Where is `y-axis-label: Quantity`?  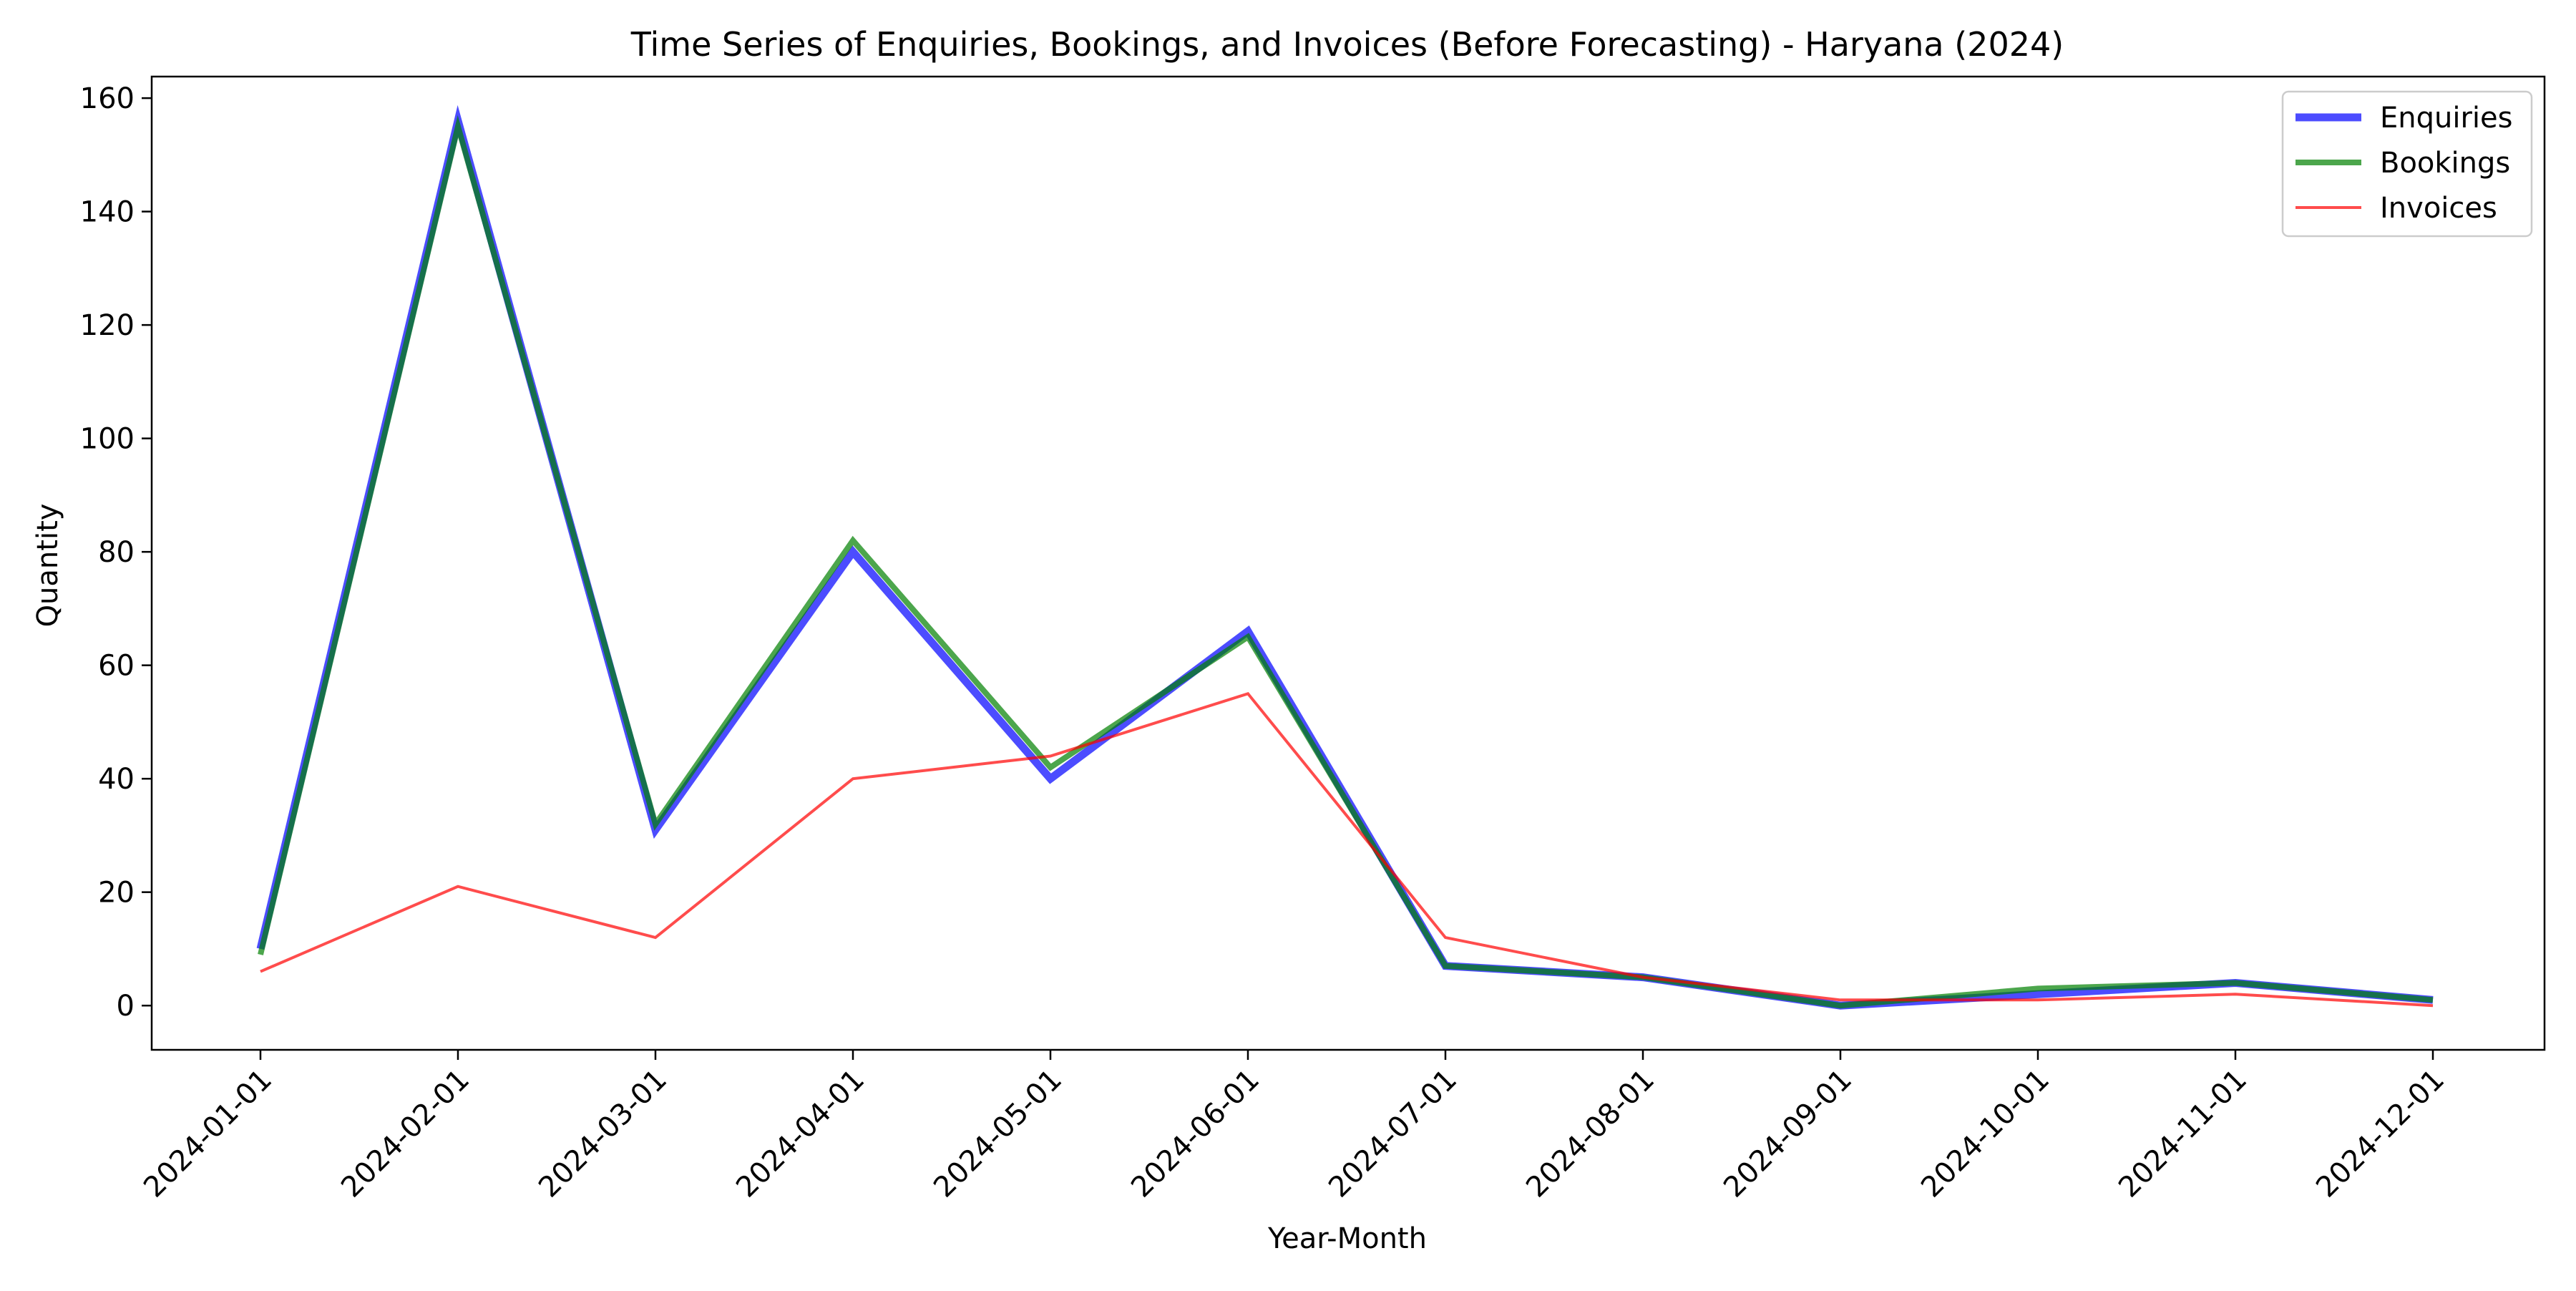
y-axis-label: Quantity is located at coordinates (48, 566).